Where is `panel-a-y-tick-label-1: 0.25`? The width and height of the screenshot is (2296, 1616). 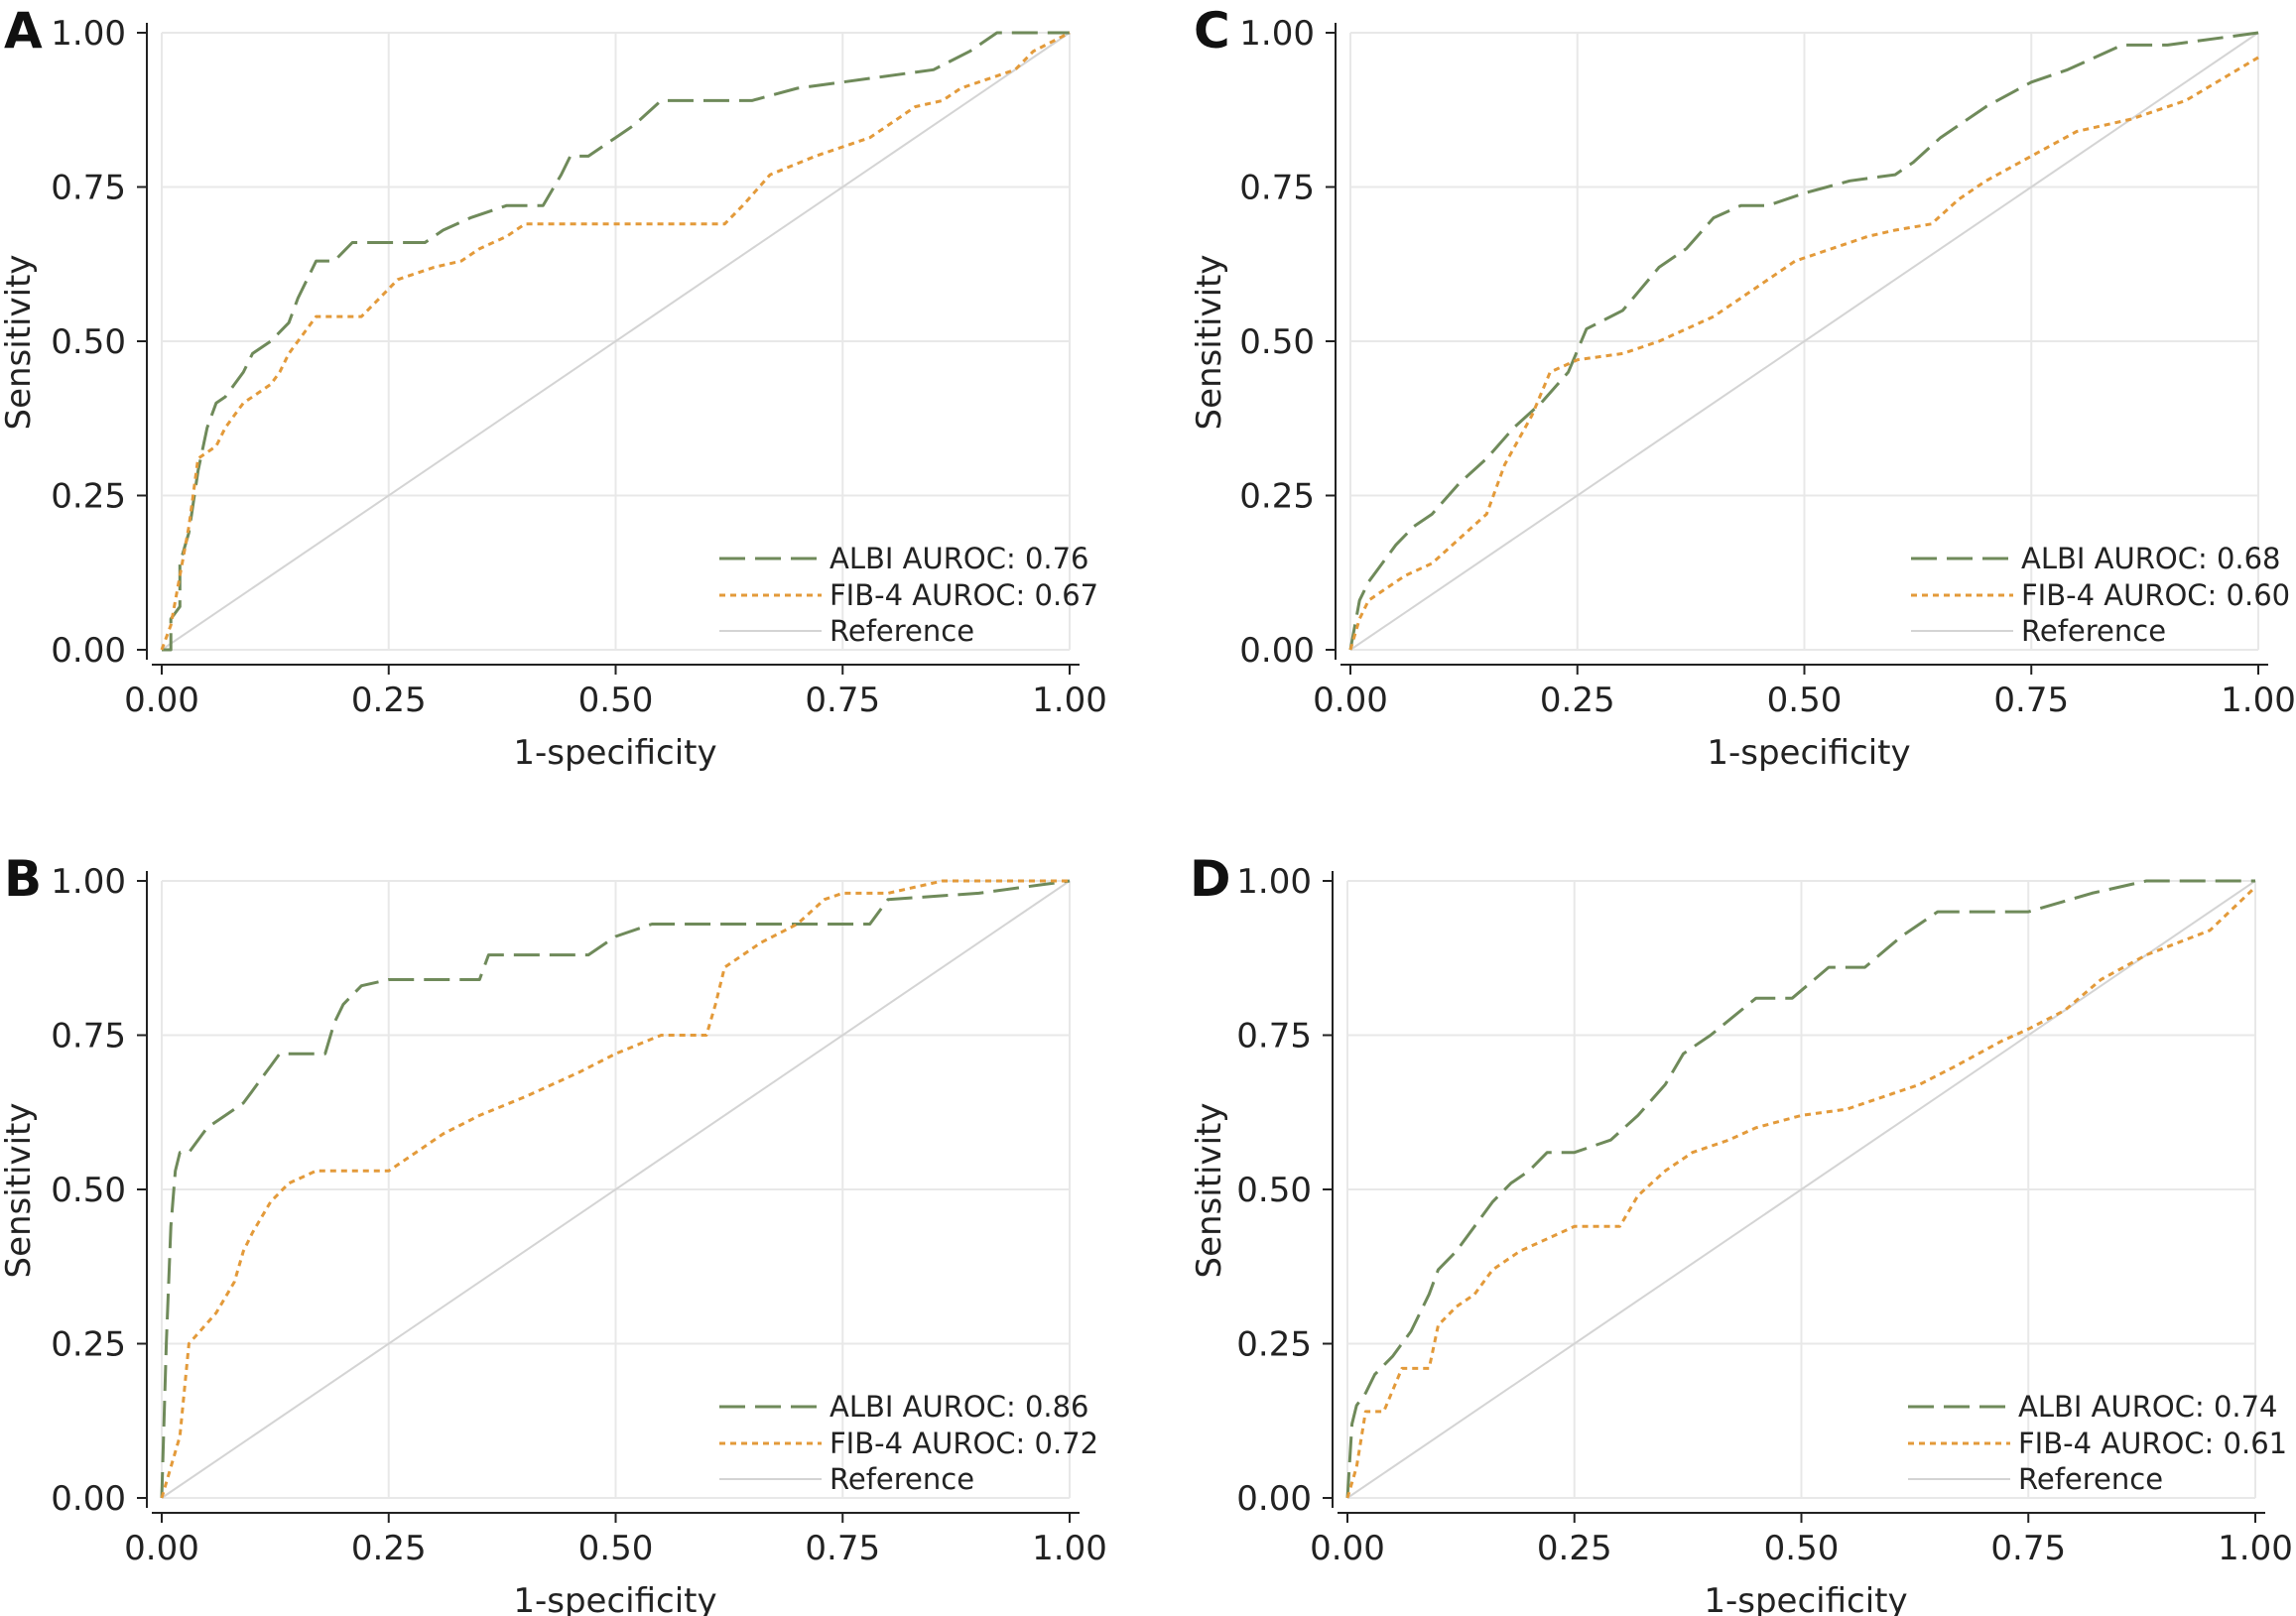 panel-a-y-tick-label-1: 0.25 is located at coordinates (88, 497).